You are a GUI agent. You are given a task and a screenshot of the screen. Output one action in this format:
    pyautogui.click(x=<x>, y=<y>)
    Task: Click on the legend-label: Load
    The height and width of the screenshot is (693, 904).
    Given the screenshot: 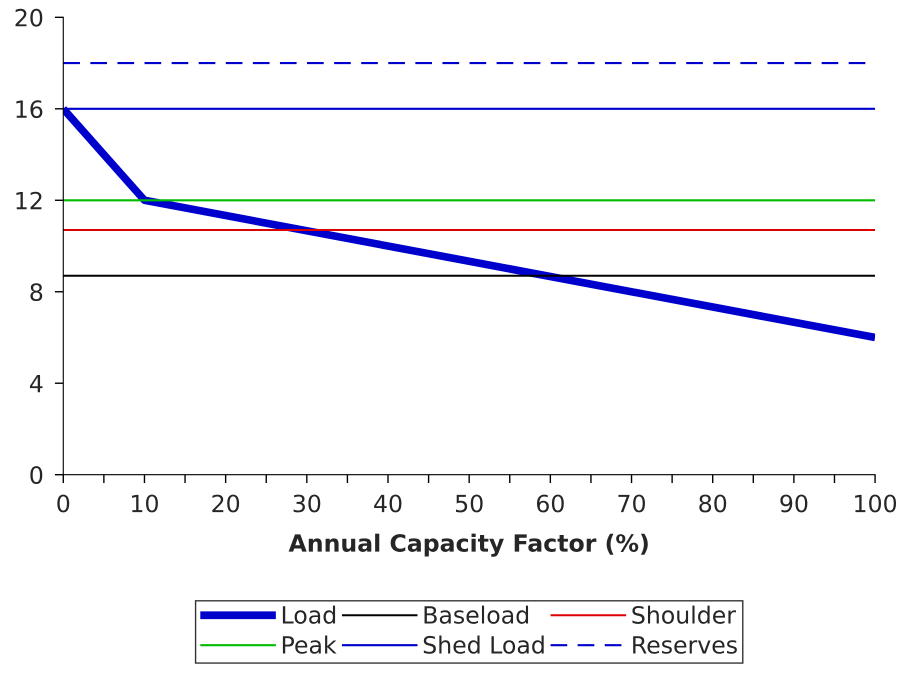 What is the action you would take?
    pyautogui.click(x=309, y=615)
    